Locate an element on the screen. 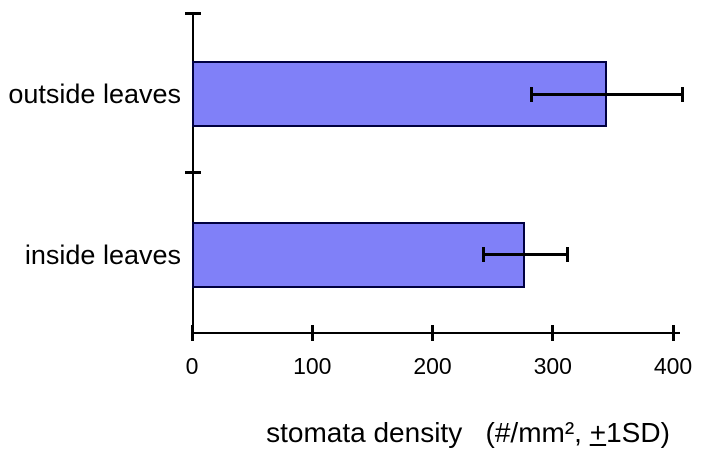  bar-outside-leaves is located at coordinates (399, 94).